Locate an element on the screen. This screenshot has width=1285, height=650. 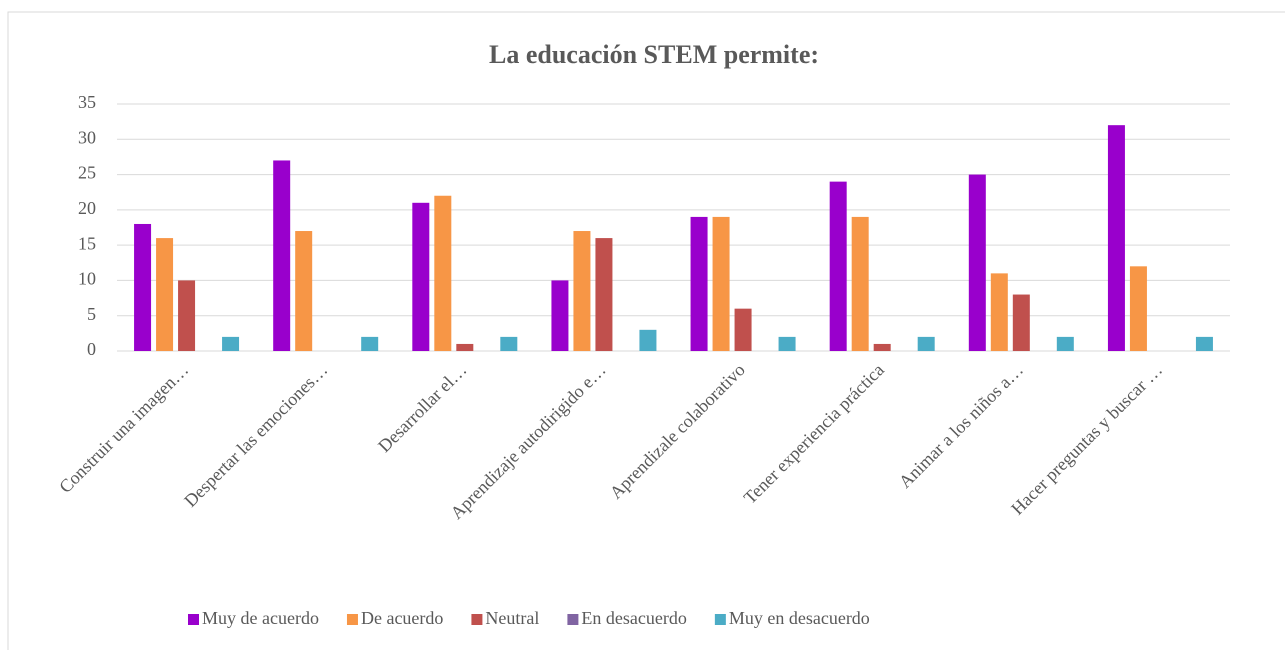
y-tick-label: 35 is located at coordinates (87, 102).